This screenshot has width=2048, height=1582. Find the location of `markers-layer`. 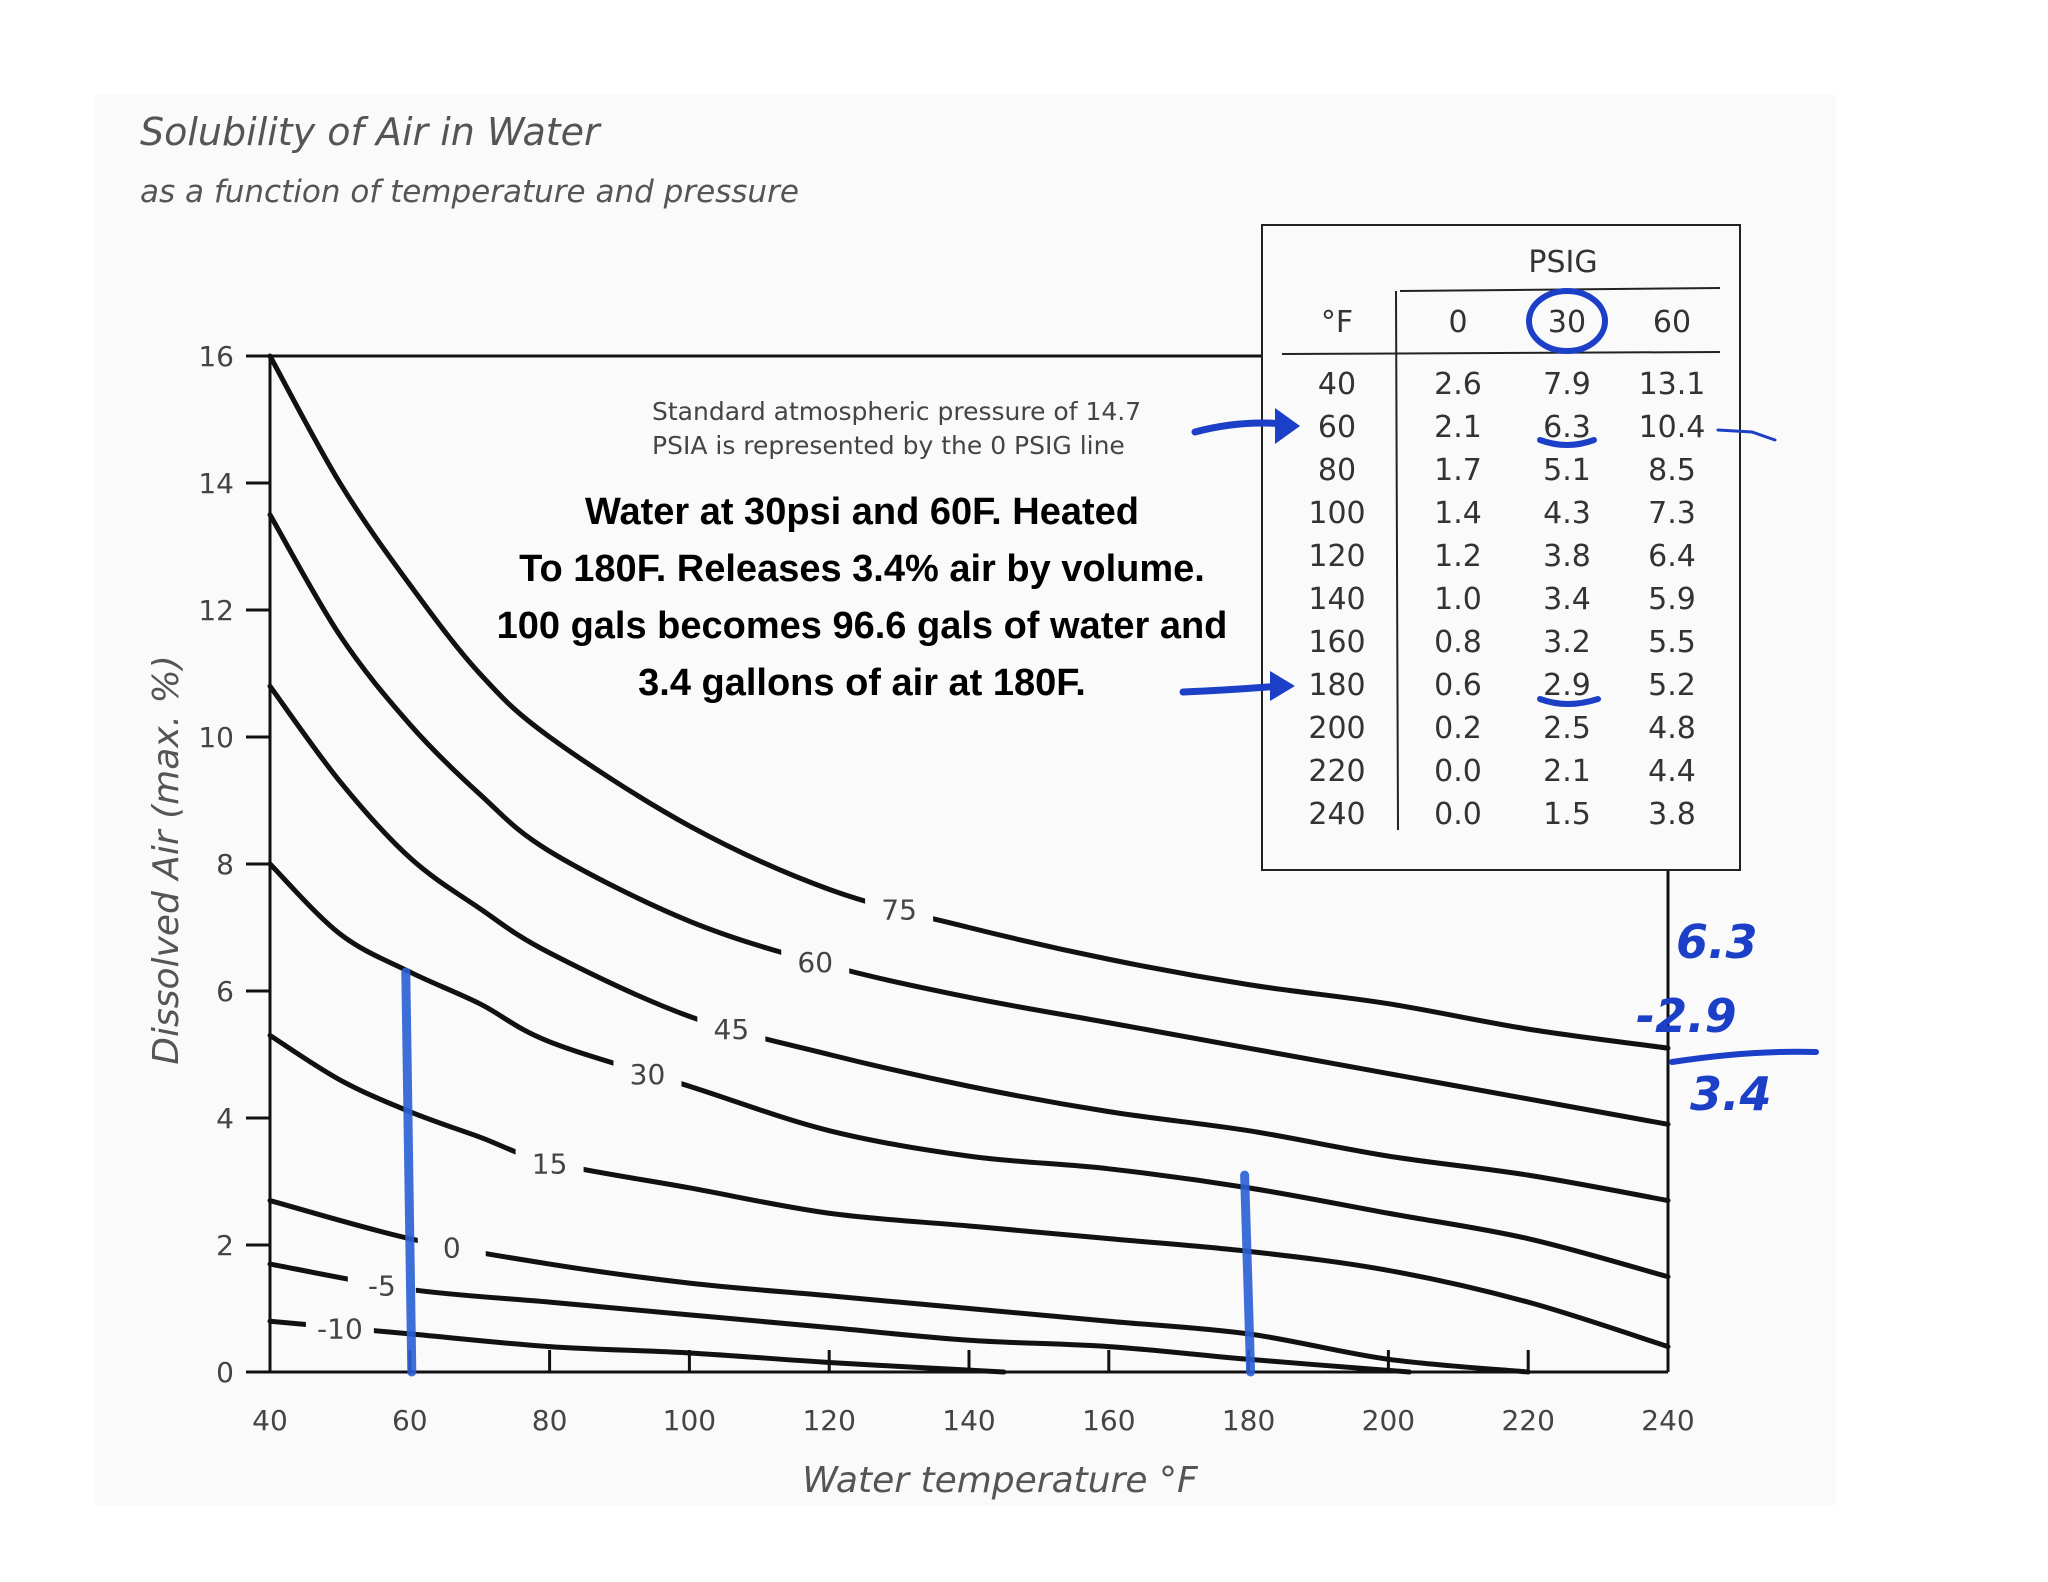

markers-layer is located at coordinates (828, 1172).